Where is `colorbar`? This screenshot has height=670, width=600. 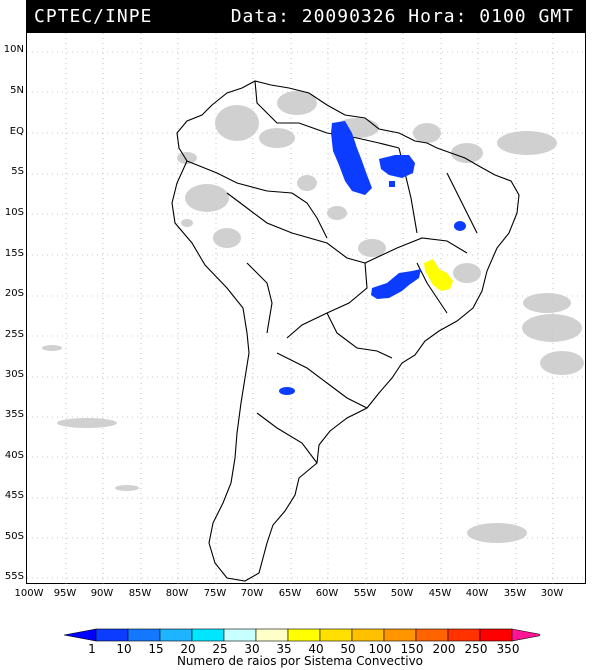 colorbar is located at coordinates (301, 635).